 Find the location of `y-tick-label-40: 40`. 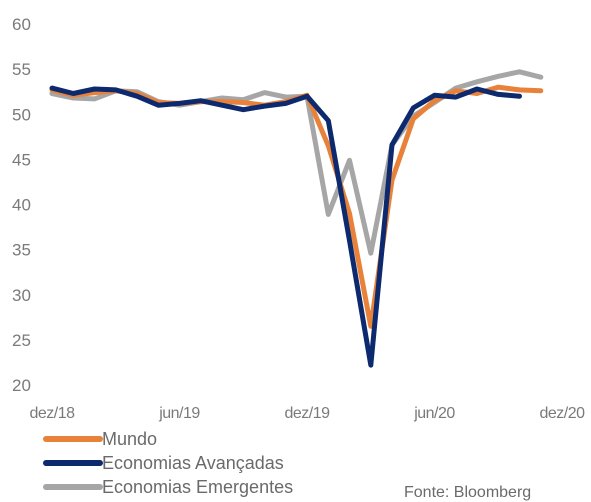

y-tick-label-40: 40 is located at coordinates (21, 205).